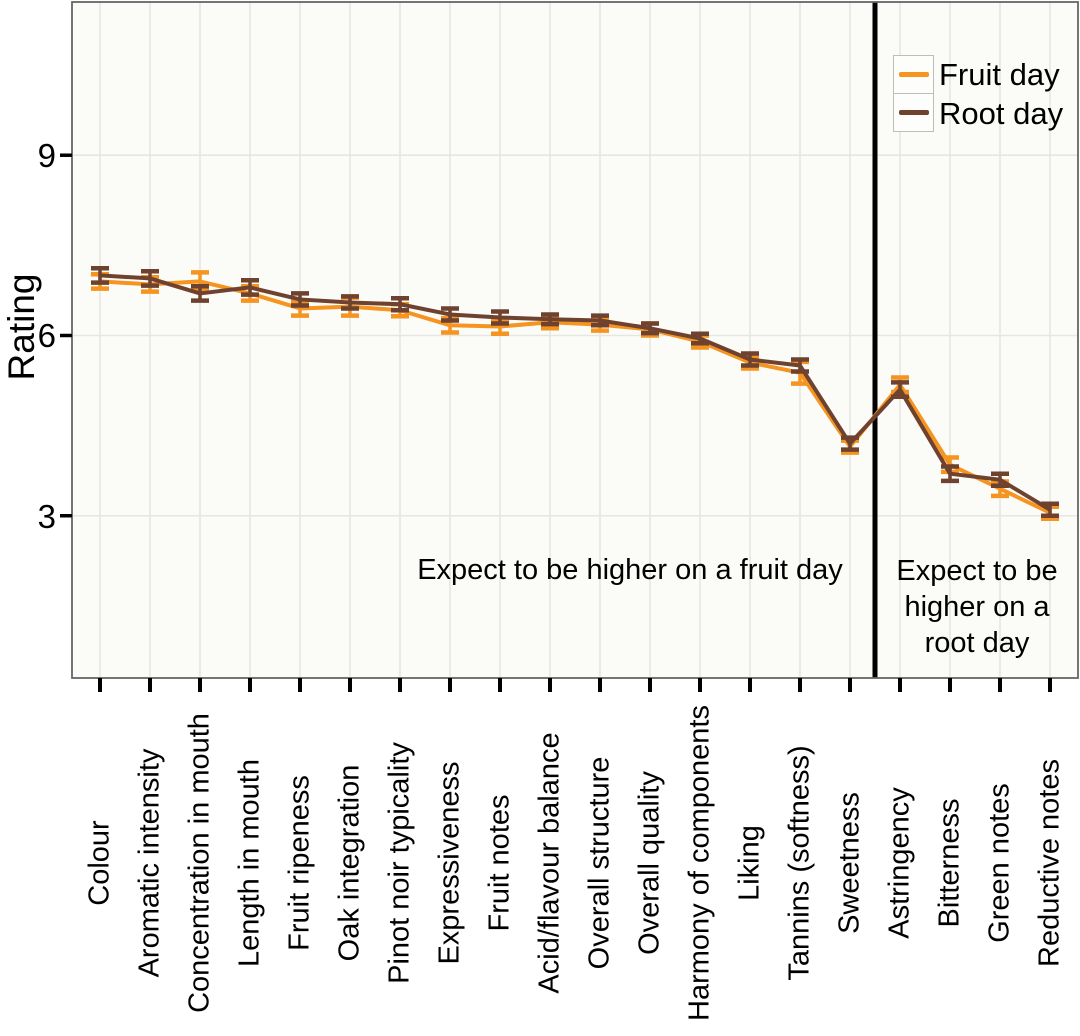  What do you see at coordinates (799, 863) in the screenshot?
I see `x-tick-label: Tannins (softness)` at bounding box center [799, 863].